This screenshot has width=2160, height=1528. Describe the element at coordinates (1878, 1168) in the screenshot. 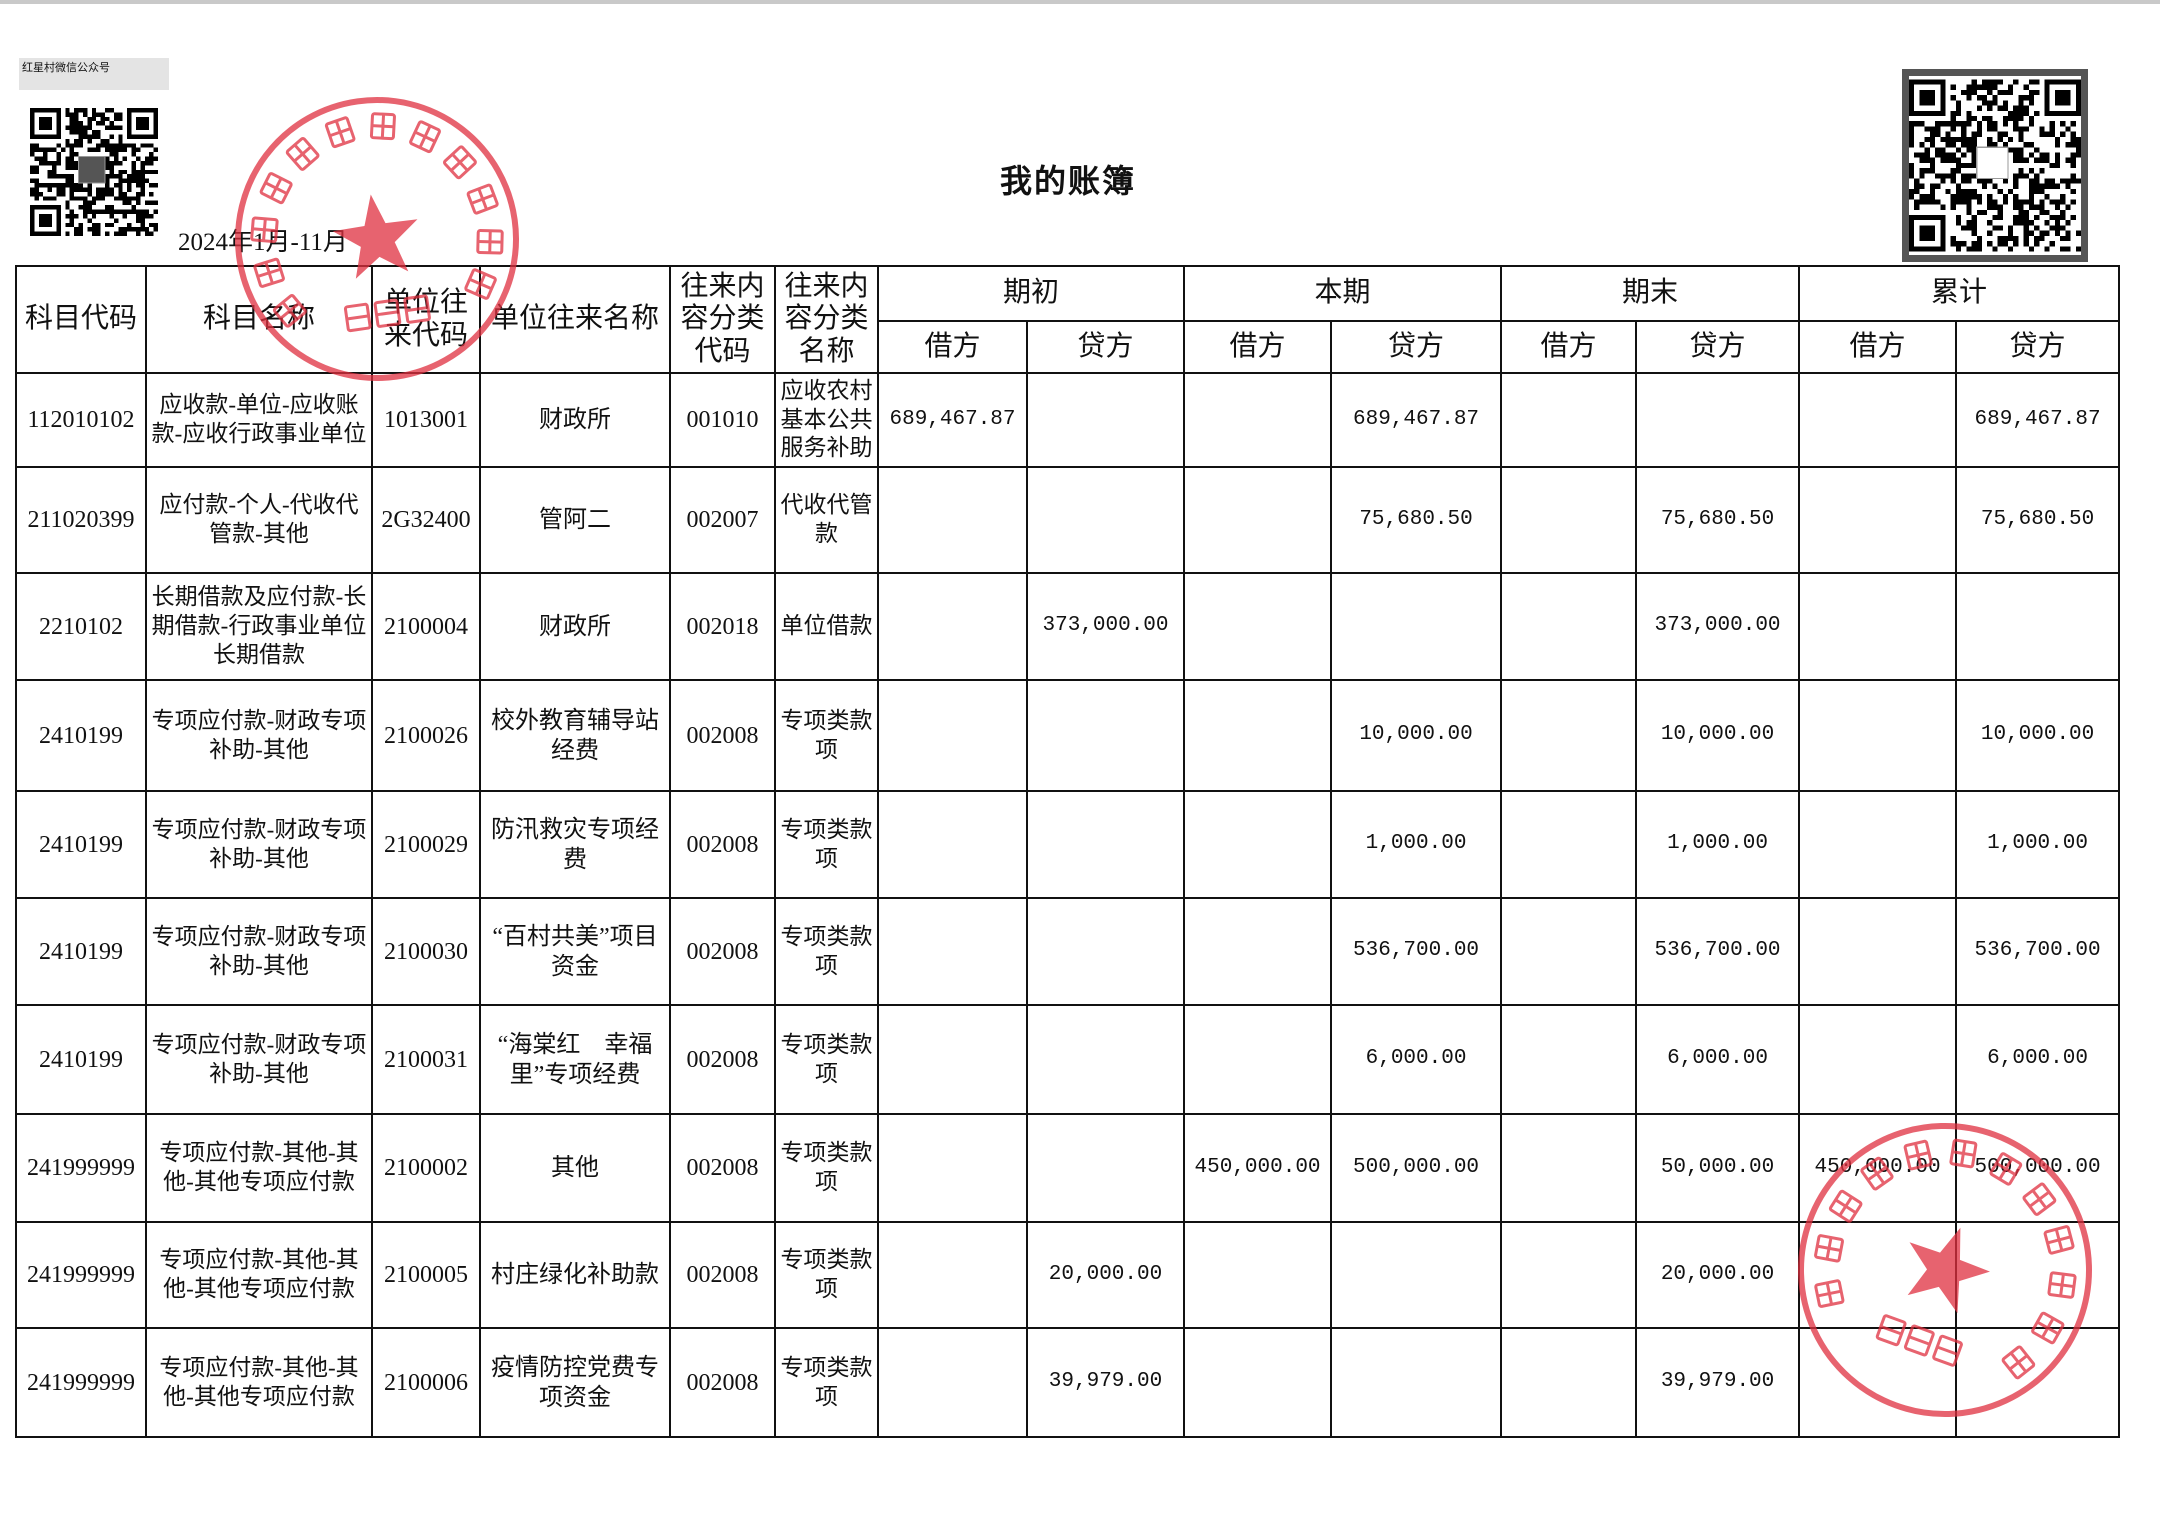

I see `cell-debit: 450,000.00` at that location.